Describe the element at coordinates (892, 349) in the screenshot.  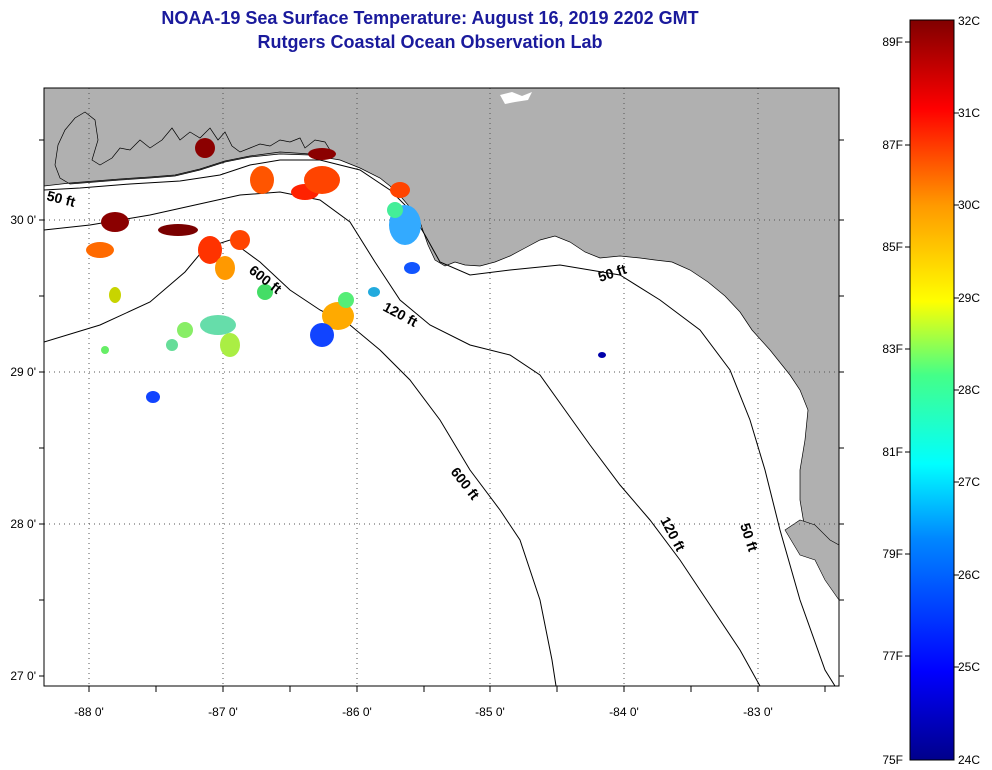
I see `cb-fahrenheit-label: 83F` at that location.